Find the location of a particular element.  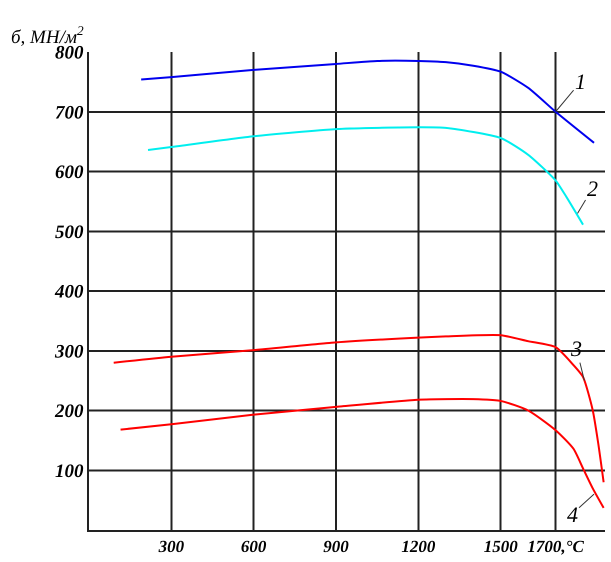

y-tick-label: 800 is located at coordinates (69, 53).